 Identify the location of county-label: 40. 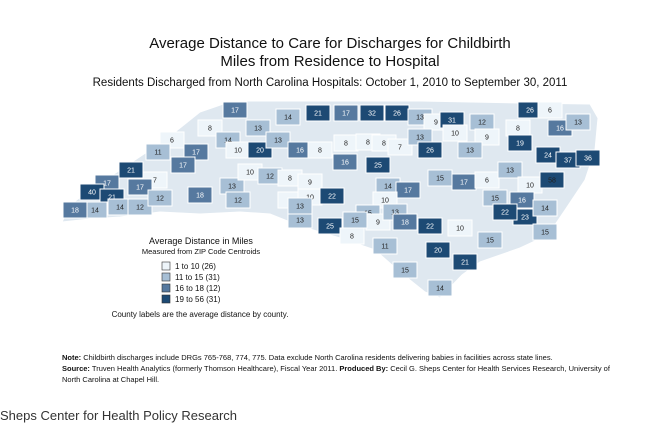
(92, 192).